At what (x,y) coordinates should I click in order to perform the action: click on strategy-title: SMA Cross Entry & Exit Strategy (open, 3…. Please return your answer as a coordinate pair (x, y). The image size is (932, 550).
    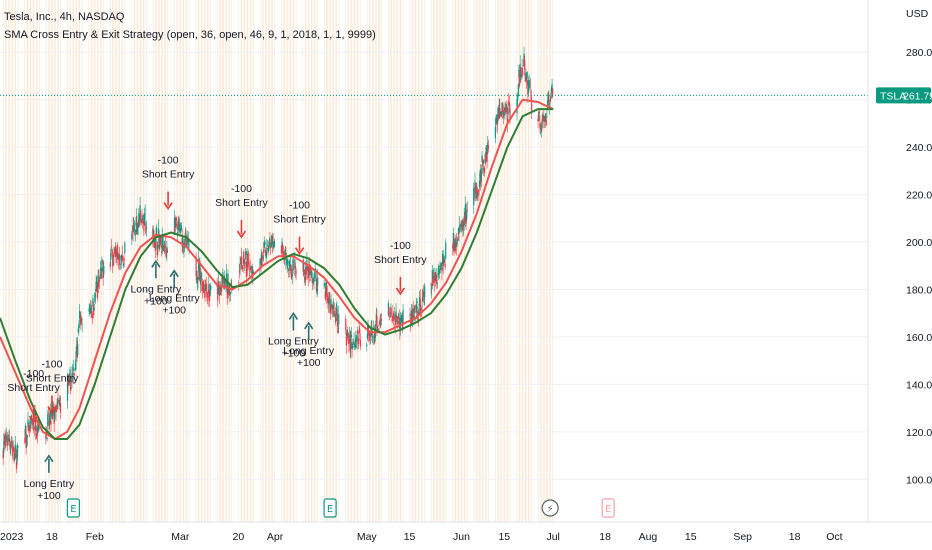
    Looking at the image, I should click on (190, 35).